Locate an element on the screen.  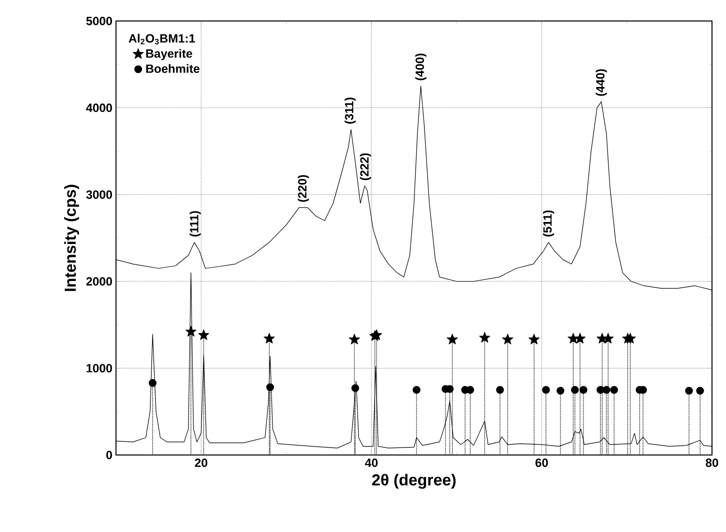
annotation: (511) is located at coordinates (548, 223).